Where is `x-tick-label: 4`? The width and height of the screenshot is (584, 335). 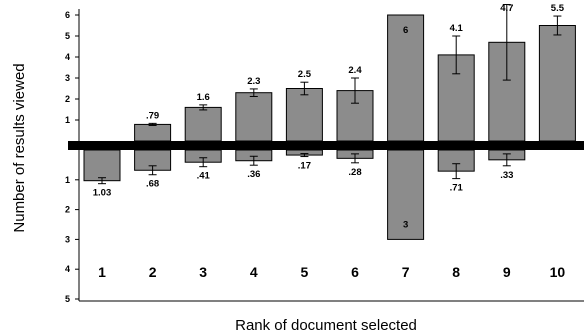
x-tick-label: 4 is located at coordinates (254, 272).